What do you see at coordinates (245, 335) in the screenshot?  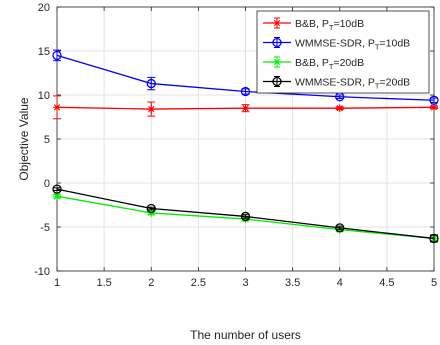 I see `x-axis-label: The number of users` at bounding box center [245, 335].